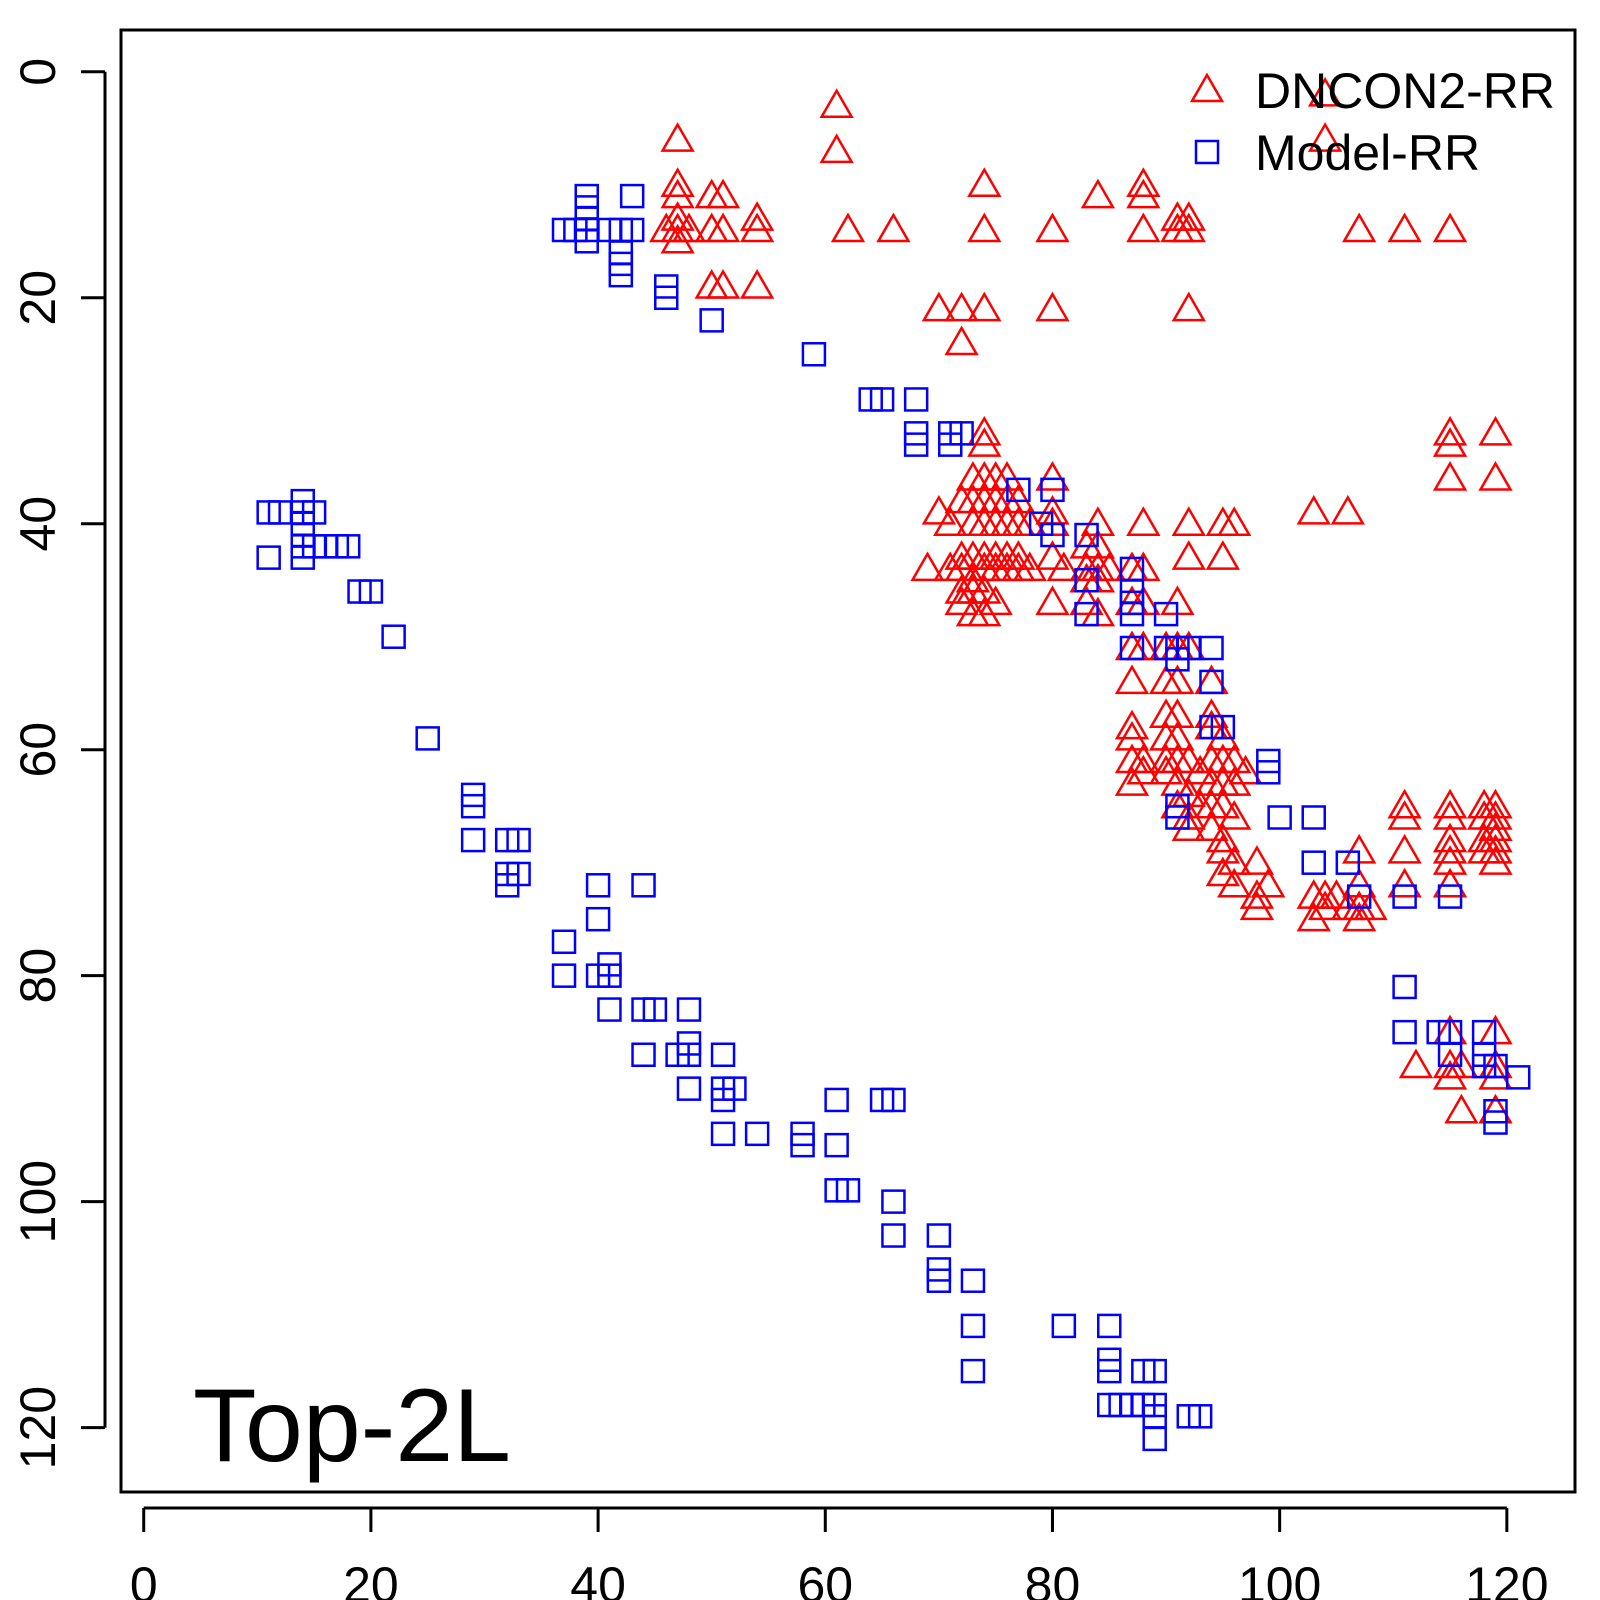  What do you see at coordinates (825, 1578) in the screenshot?
I see `x-tick-label: 60` at bounding box center [825, 1578].